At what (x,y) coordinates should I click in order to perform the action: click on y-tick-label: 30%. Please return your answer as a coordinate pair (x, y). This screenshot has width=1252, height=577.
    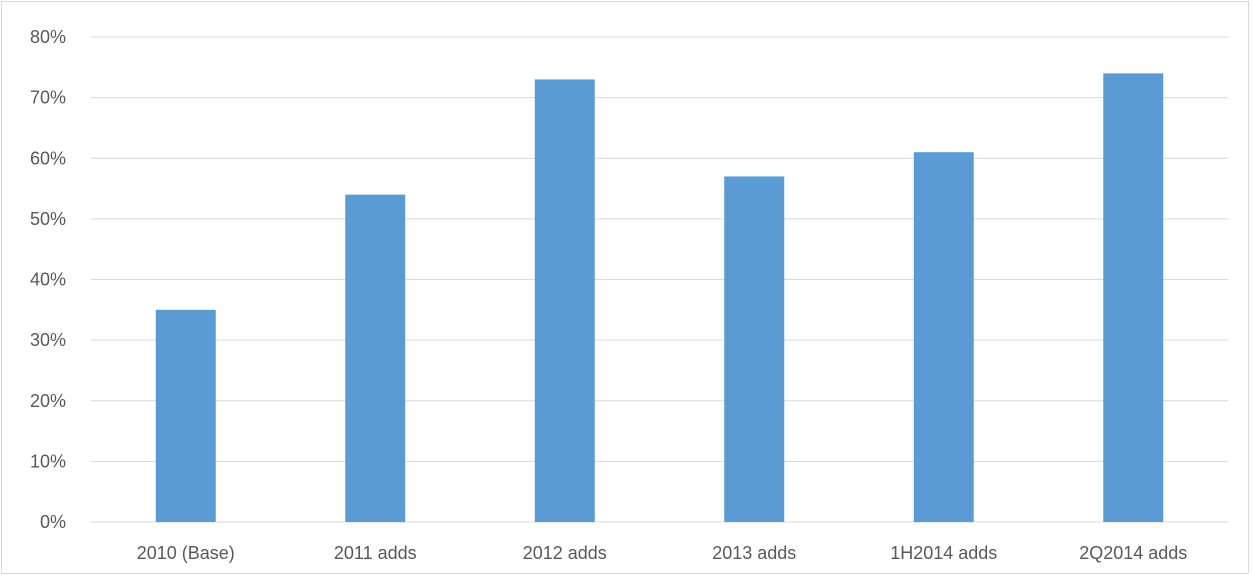
    Looking at the image, I should click on (48, 340).